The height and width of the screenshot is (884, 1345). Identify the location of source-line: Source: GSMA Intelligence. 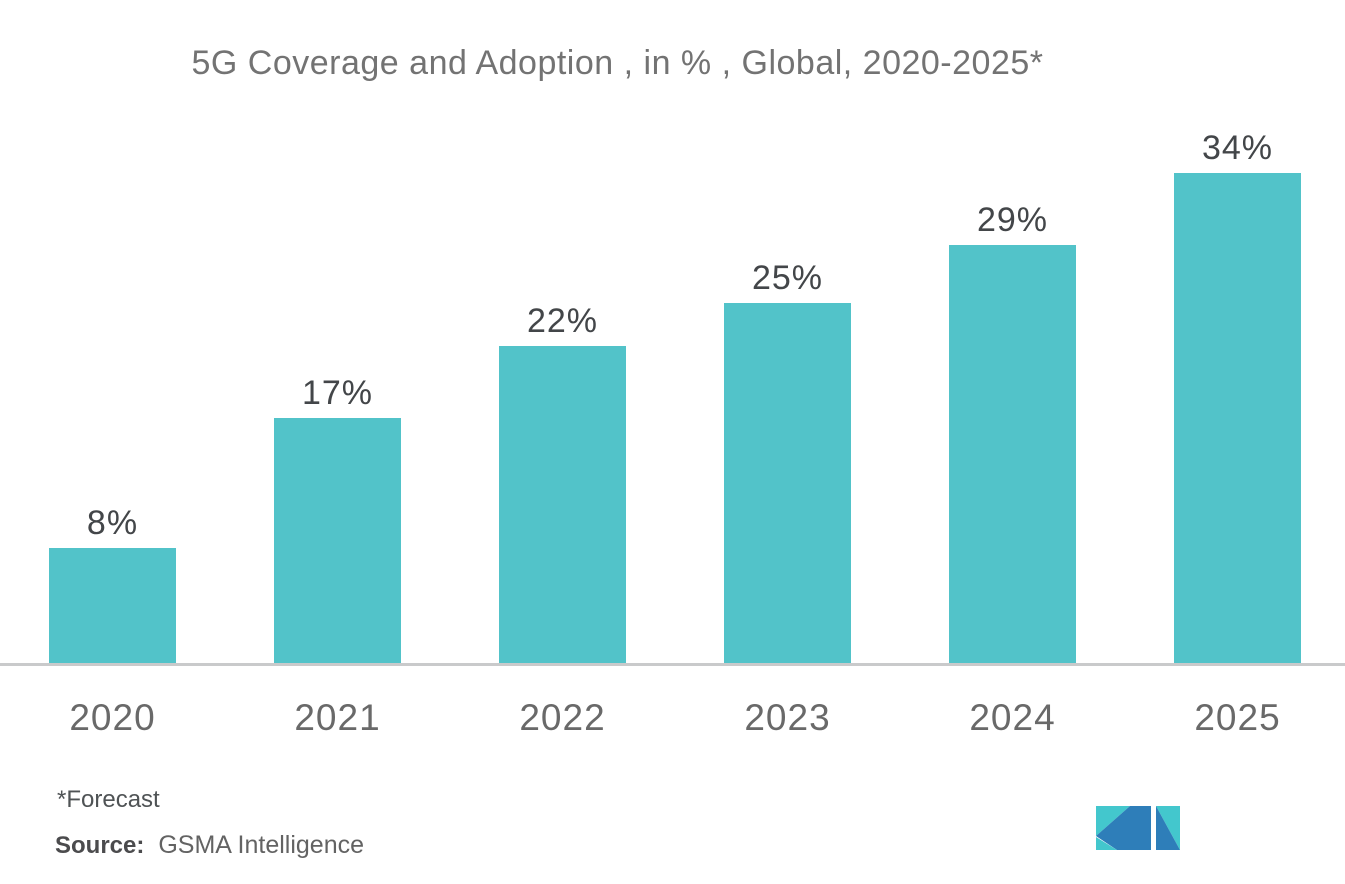
(209, 845).